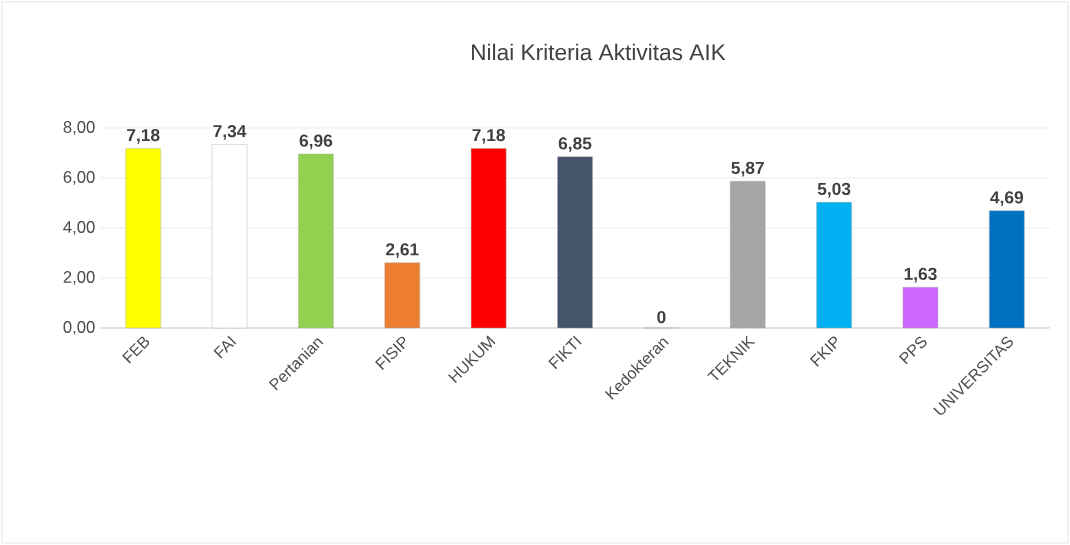 The height and width of the screenshot is (545, 1070). Describe the element at coordinates (79, 328) in the screenshot. I see `y-tick-label: 0,00` at that location.